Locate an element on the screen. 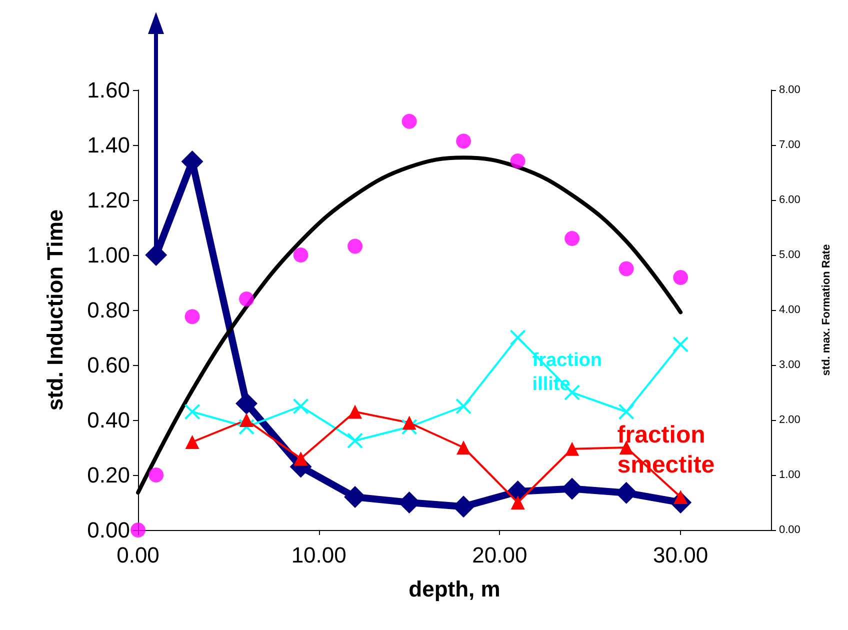  y-tick-label: 1.20 is located at coordinates (108, 200).